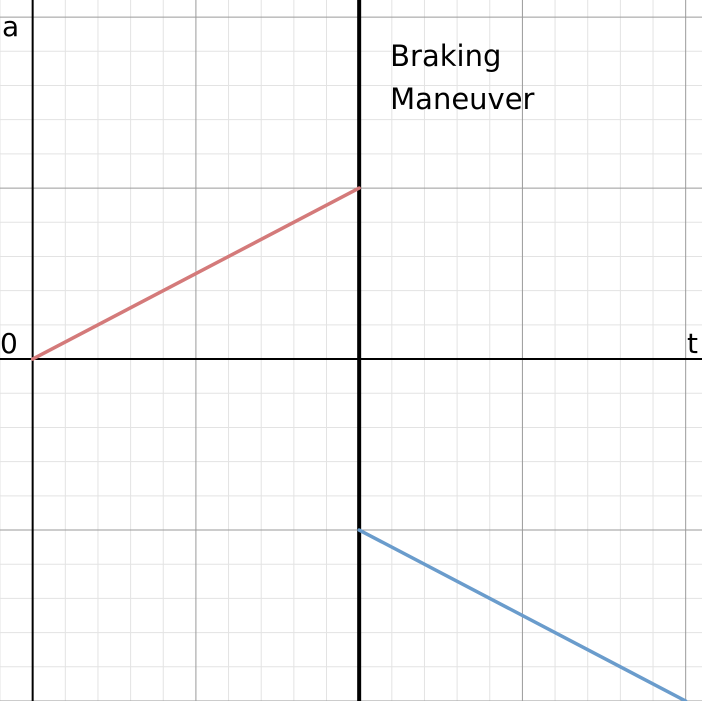 The height and width of the screenshot is (701, 702). Describe the element at coordinates (462, 99) in the screenshot. I see `annotation-line-2: Maneuver` at that location.